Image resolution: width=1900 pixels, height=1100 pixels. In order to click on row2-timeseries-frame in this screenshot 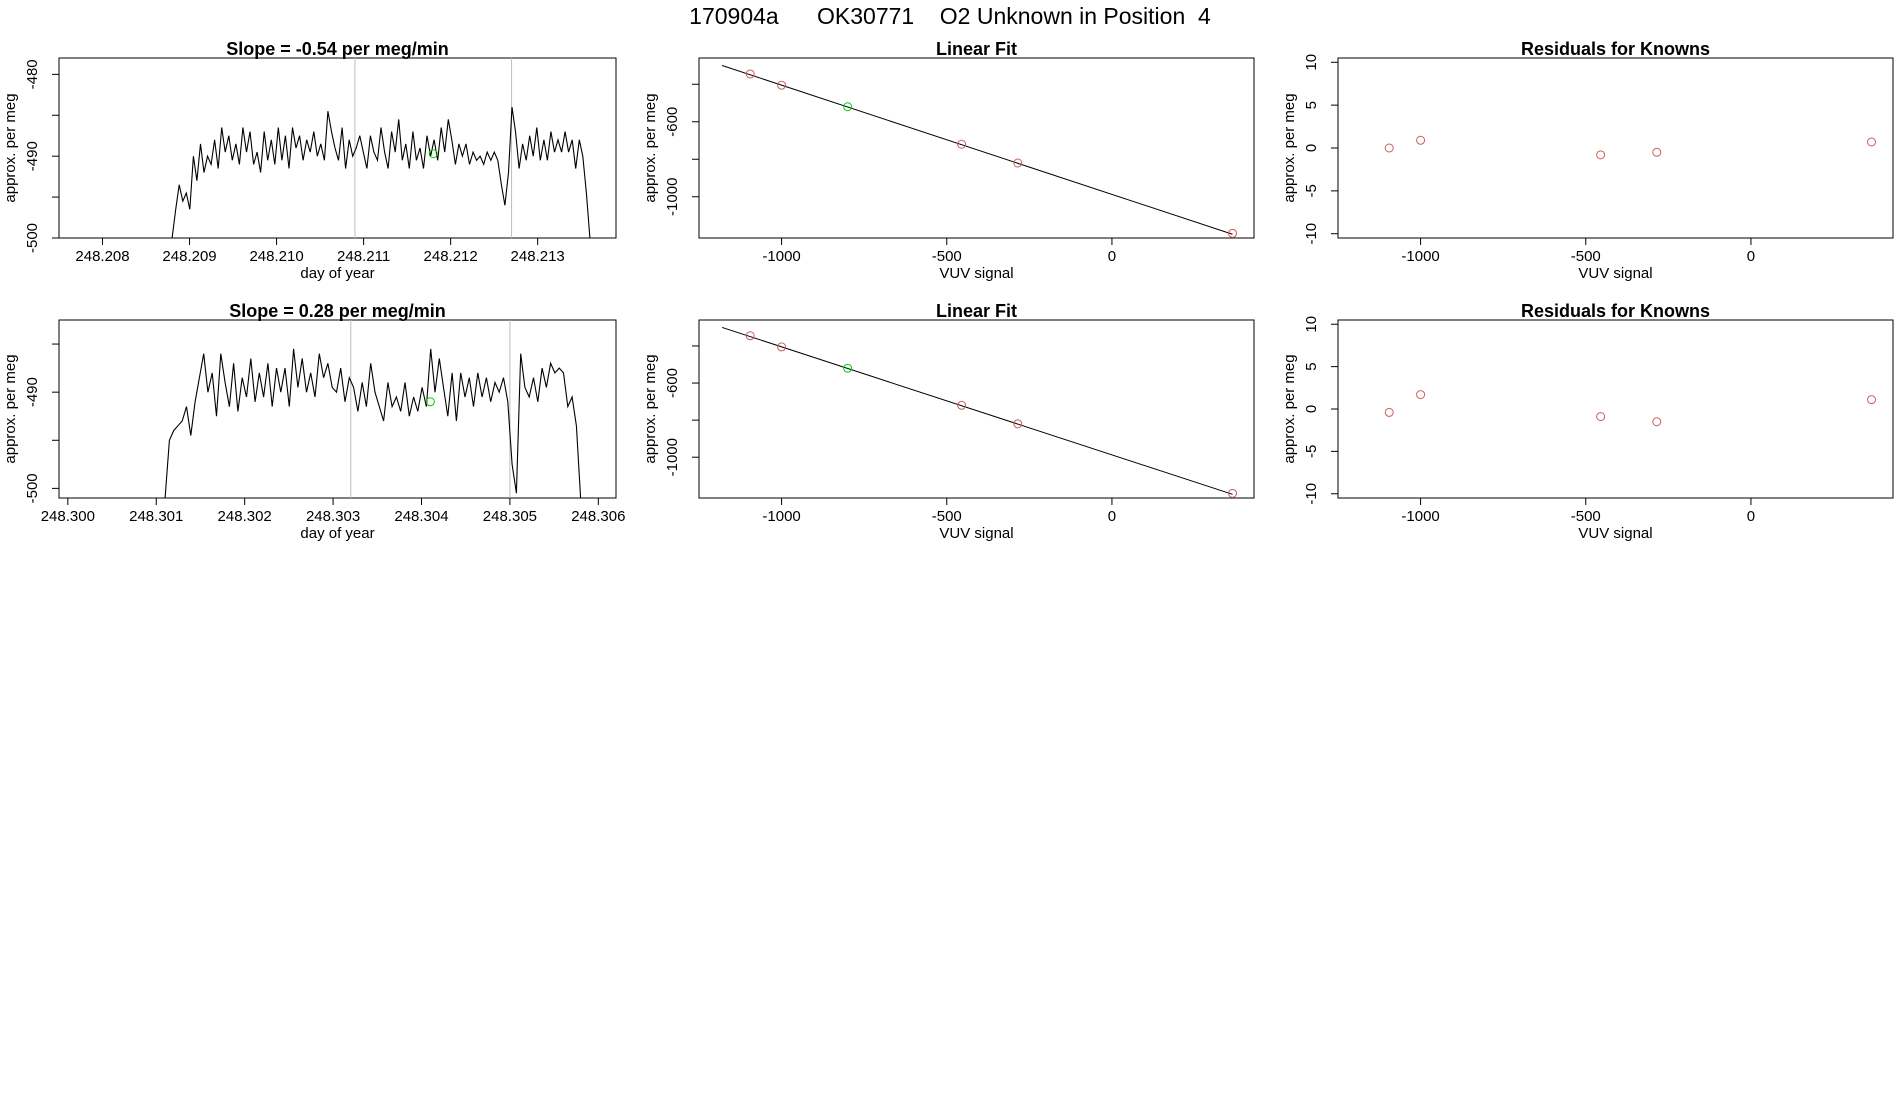, I will do `click(337, 409)`.